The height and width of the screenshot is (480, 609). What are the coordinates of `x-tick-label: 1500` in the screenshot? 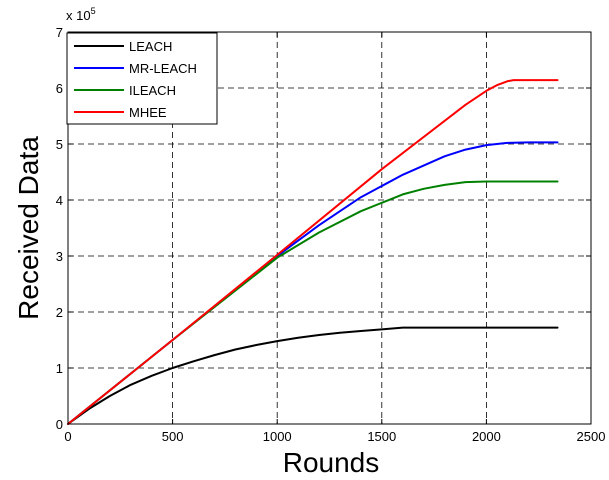 It's located at (381, 436).